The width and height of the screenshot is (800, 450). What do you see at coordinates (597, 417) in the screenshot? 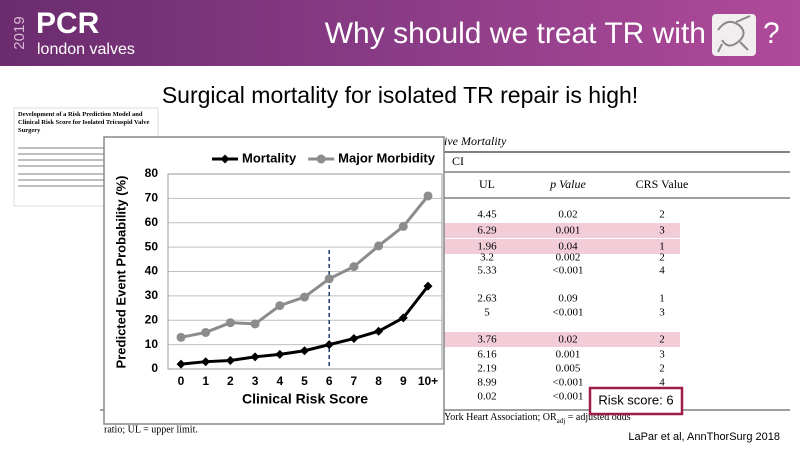
I see `footnote-part: = adjusted odds` at bounding box center [597, 417].